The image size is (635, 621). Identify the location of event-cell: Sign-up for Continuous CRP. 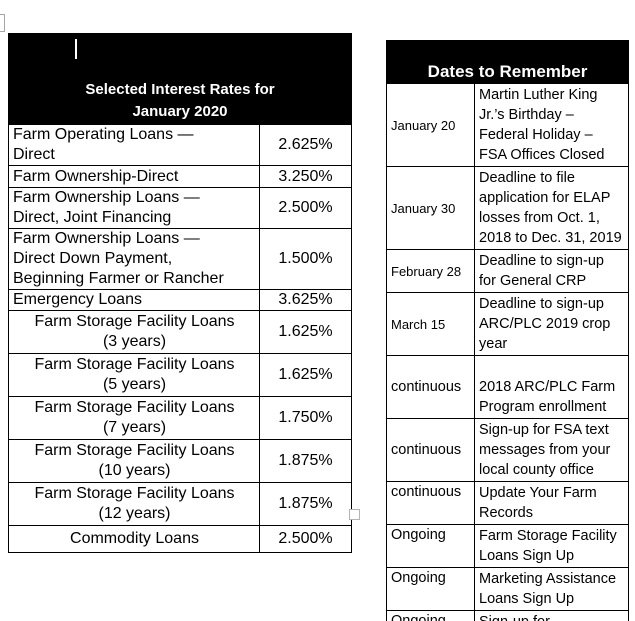
(551, 615).